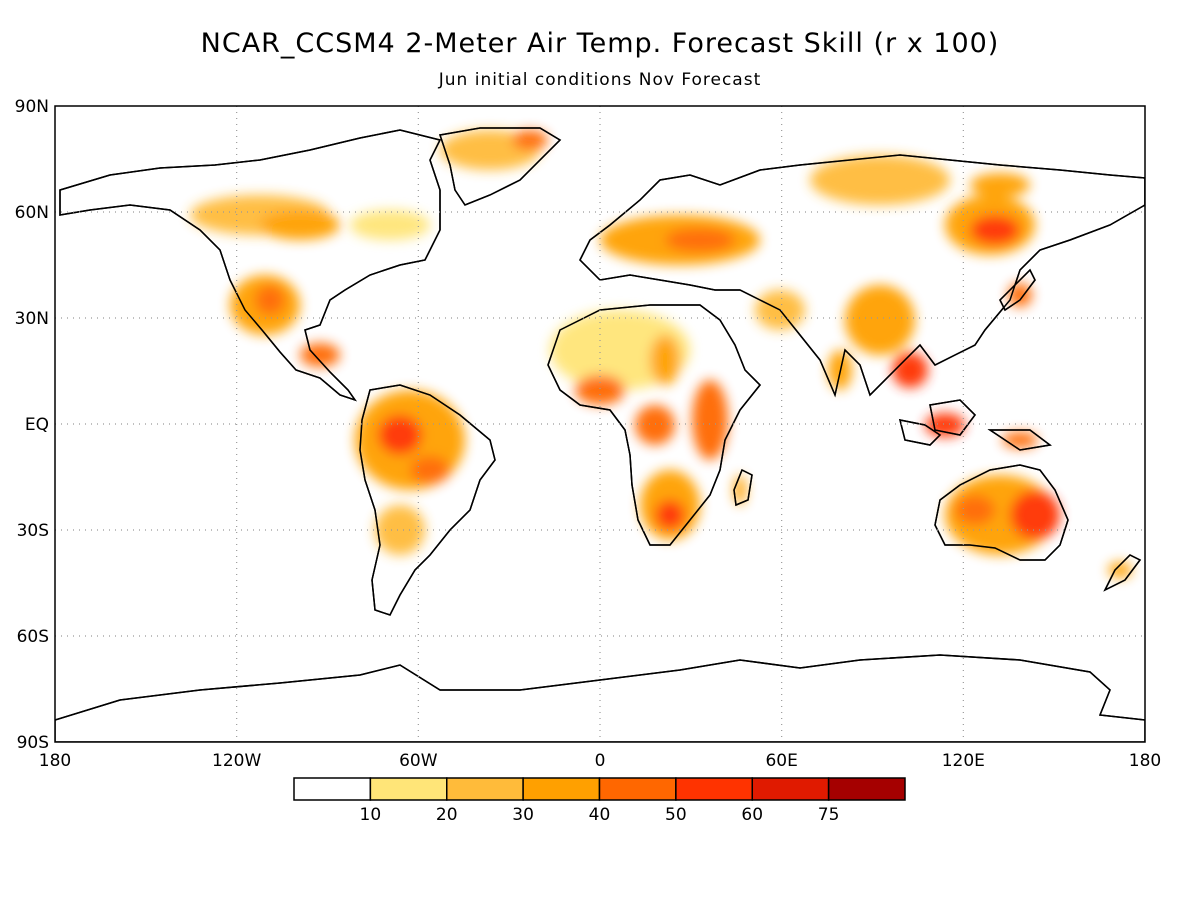  What do you see at coordinates (447, 815) in the screenshot?
I see `colorbar-label: 20` at bounding box center [447, 815].